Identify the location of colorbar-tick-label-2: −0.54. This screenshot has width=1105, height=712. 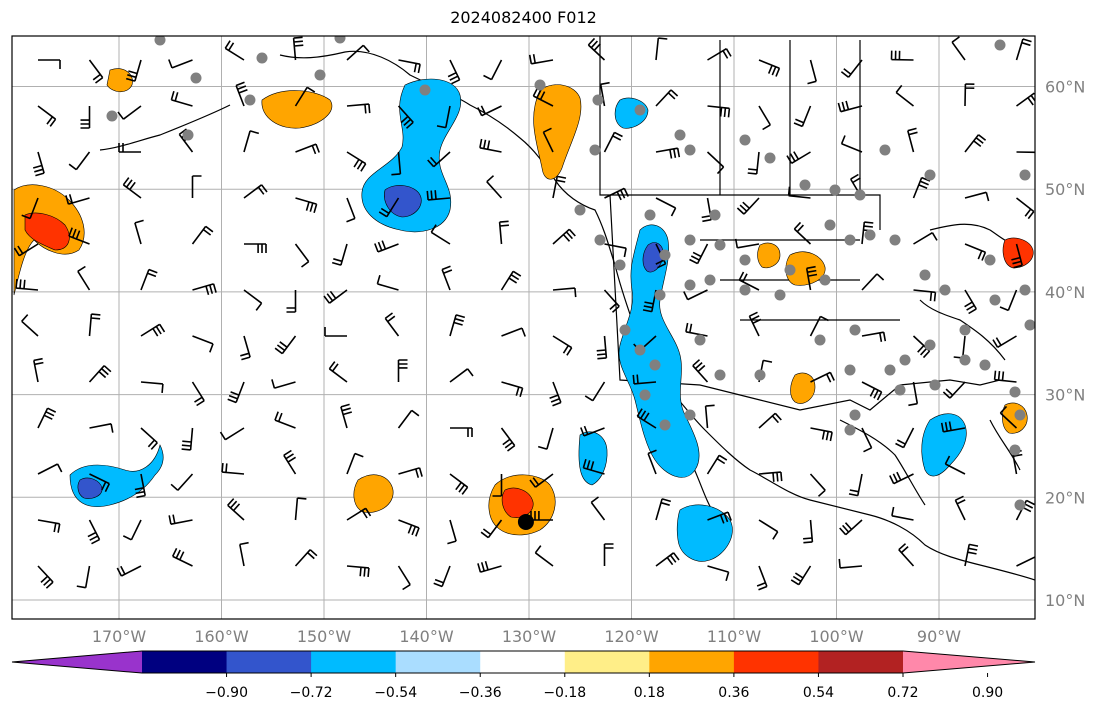
(395, 693).